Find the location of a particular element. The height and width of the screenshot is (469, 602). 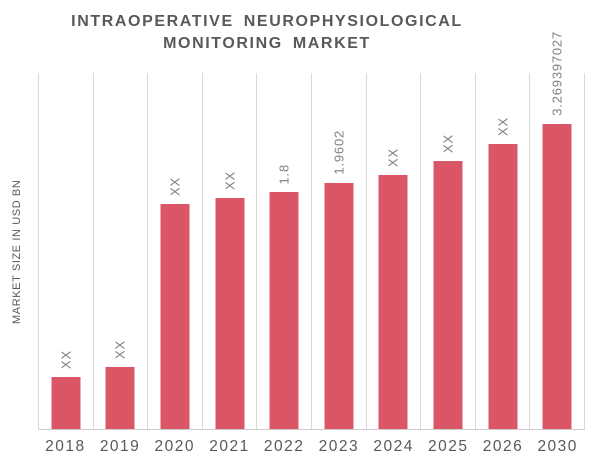

bar-value-label-2024: XX is located at coordinates (393, 157).